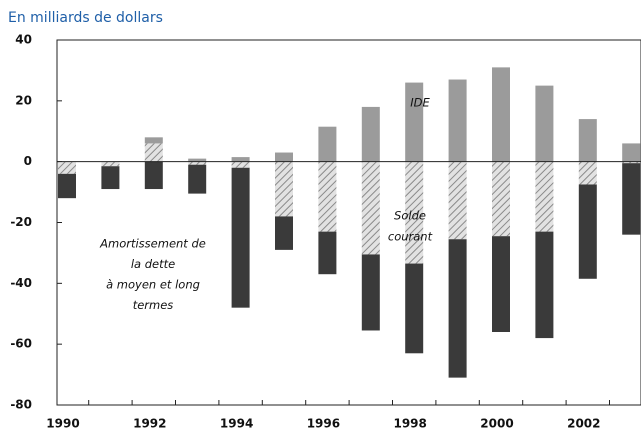 The height and width of the screenshot is (436, 641). Describe the element at coordinates (420, 103) in the screenshot. I see `annotation: IDE` at that location.